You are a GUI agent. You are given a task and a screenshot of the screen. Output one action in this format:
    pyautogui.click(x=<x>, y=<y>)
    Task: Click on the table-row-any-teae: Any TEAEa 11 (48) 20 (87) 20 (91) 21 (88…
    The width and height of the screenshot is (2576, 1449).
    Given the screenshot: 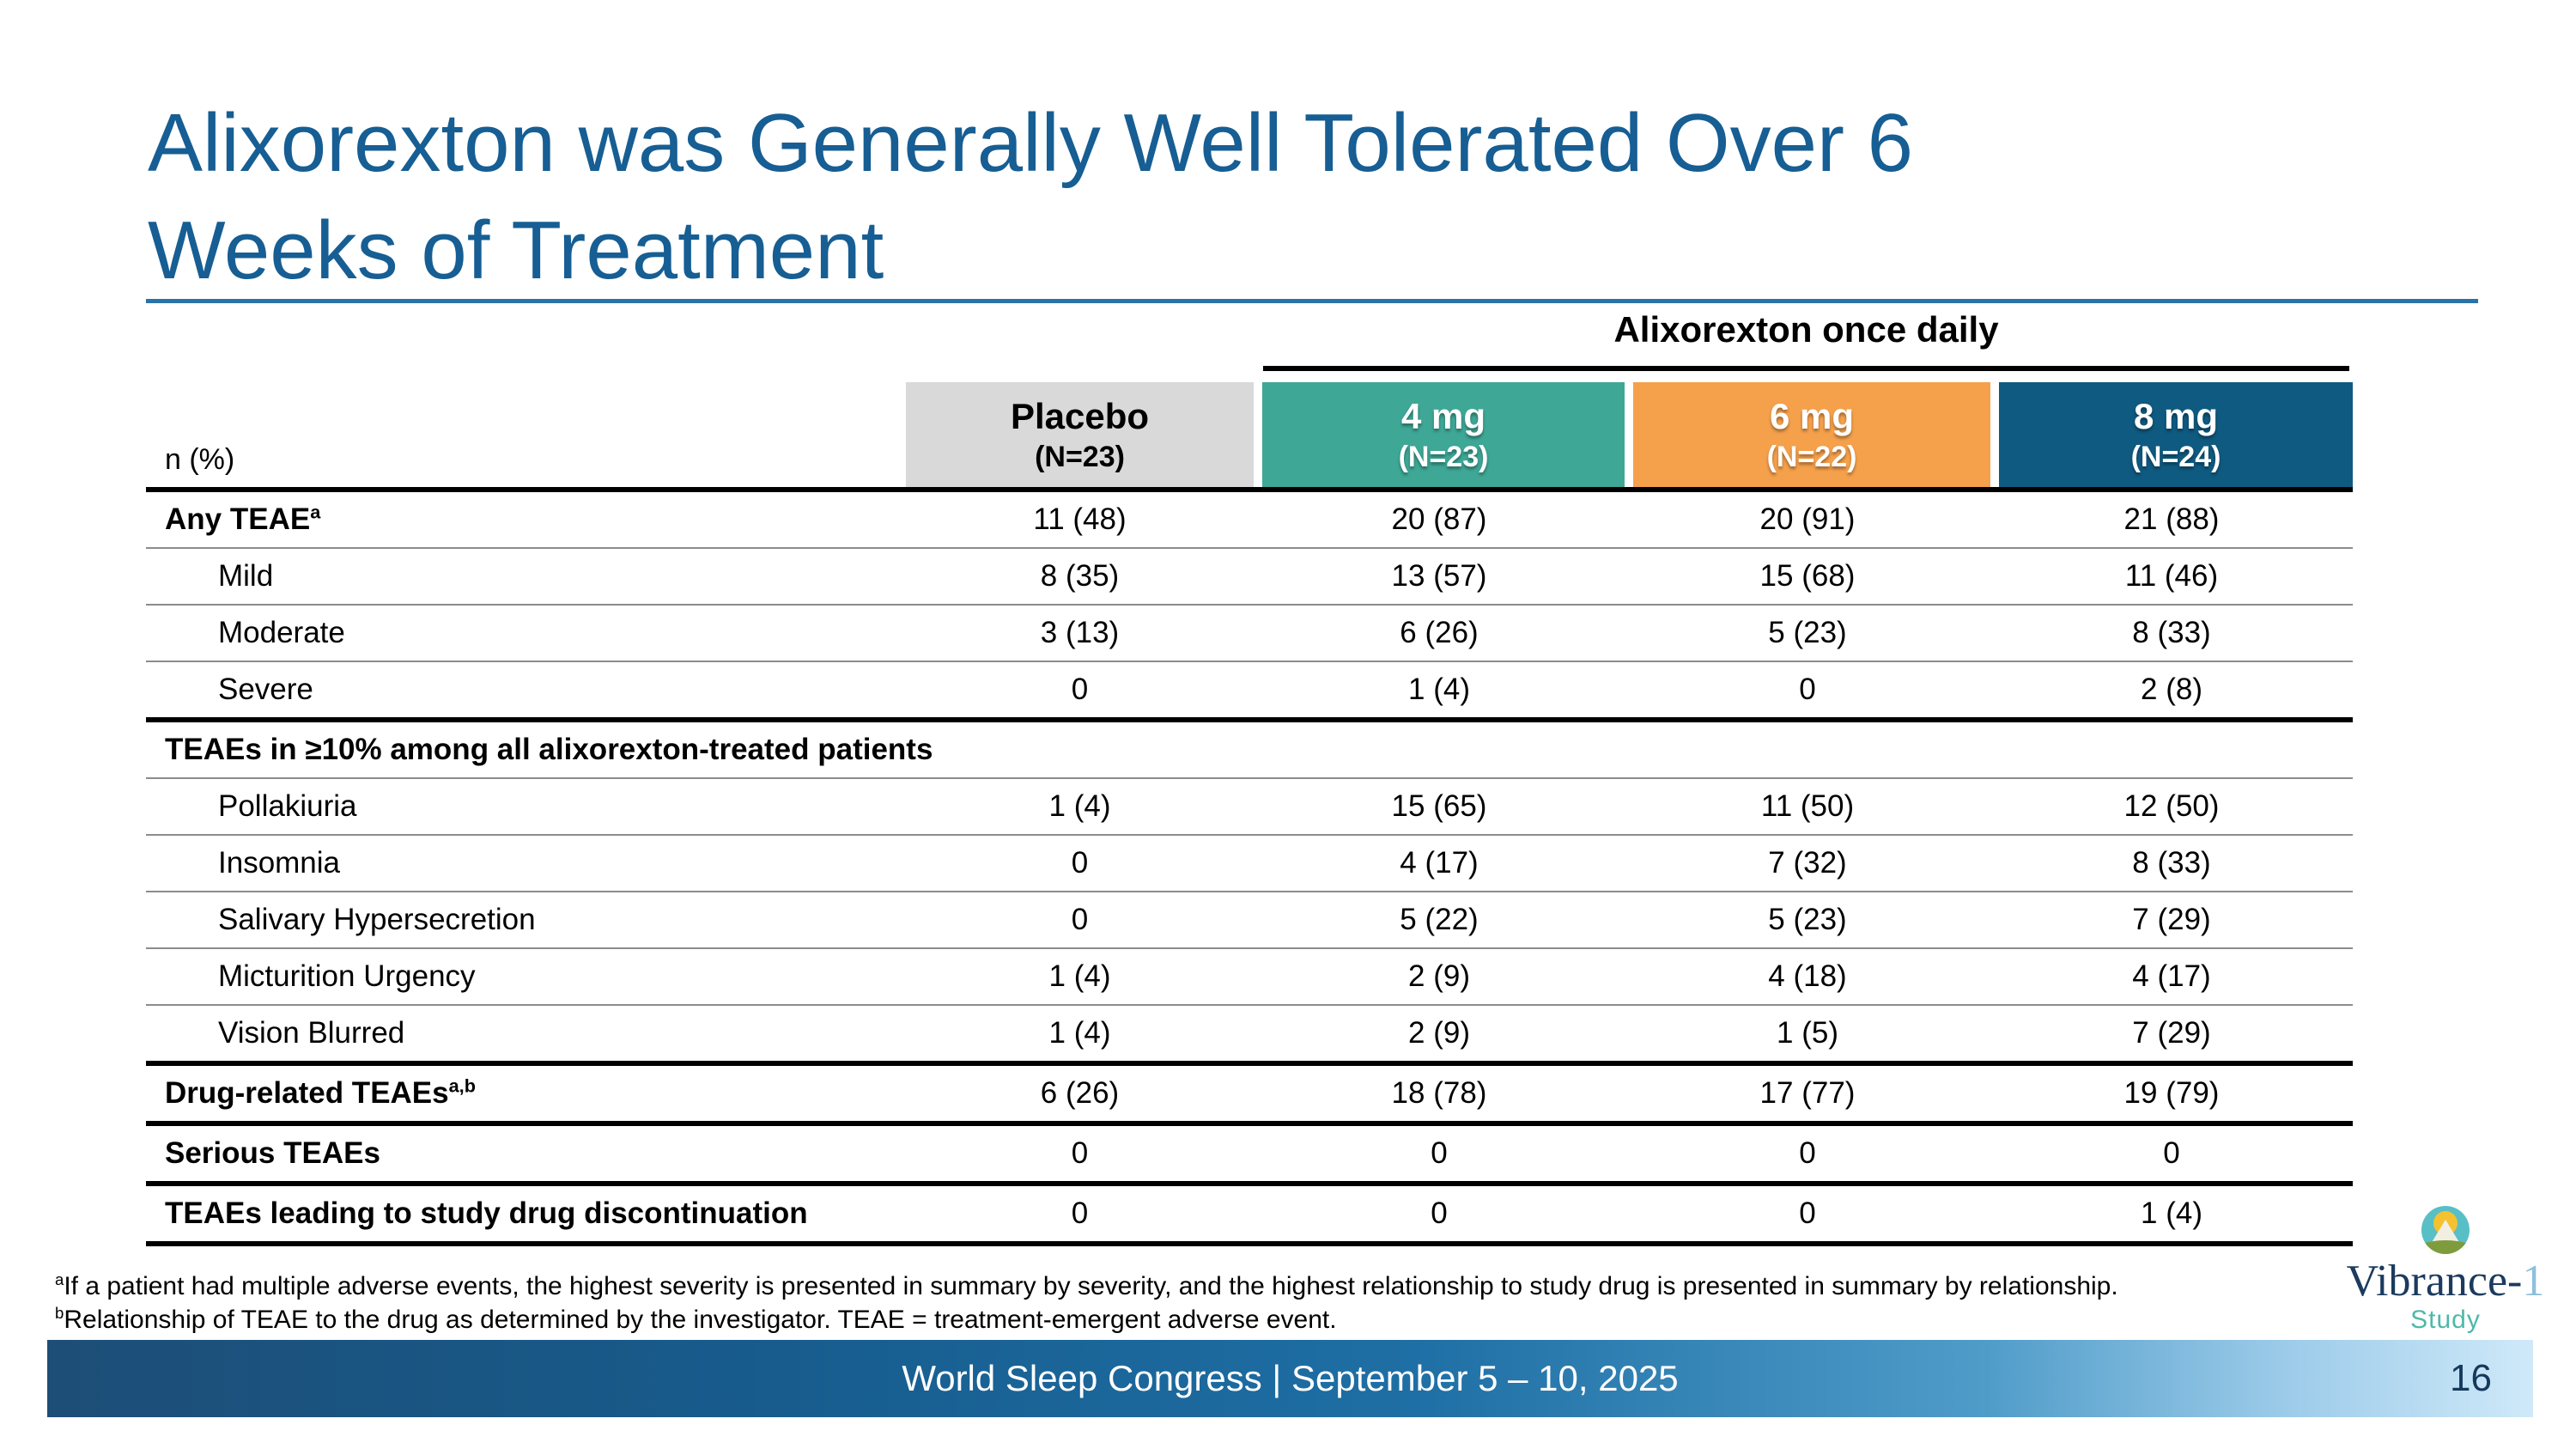 What is the action you would take?
    pyautogui.click(x=1250, y=520)
    